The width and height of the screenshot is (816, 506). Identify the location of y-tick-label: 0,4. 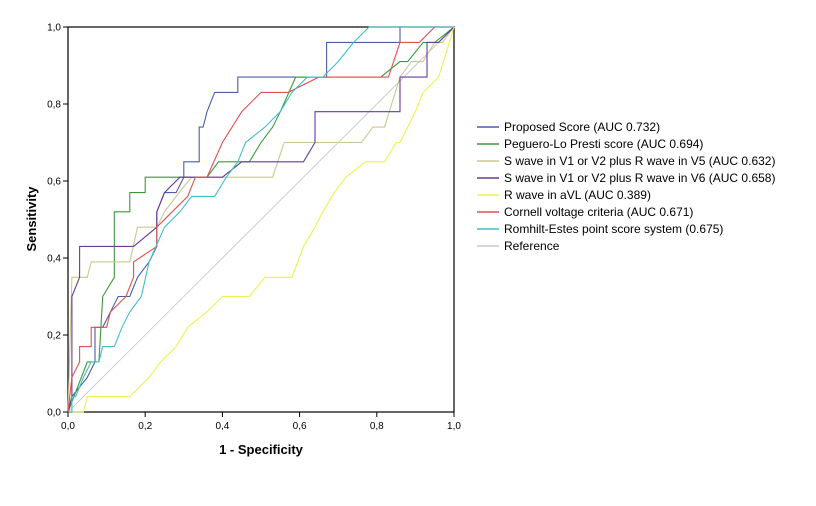
(54, 259).